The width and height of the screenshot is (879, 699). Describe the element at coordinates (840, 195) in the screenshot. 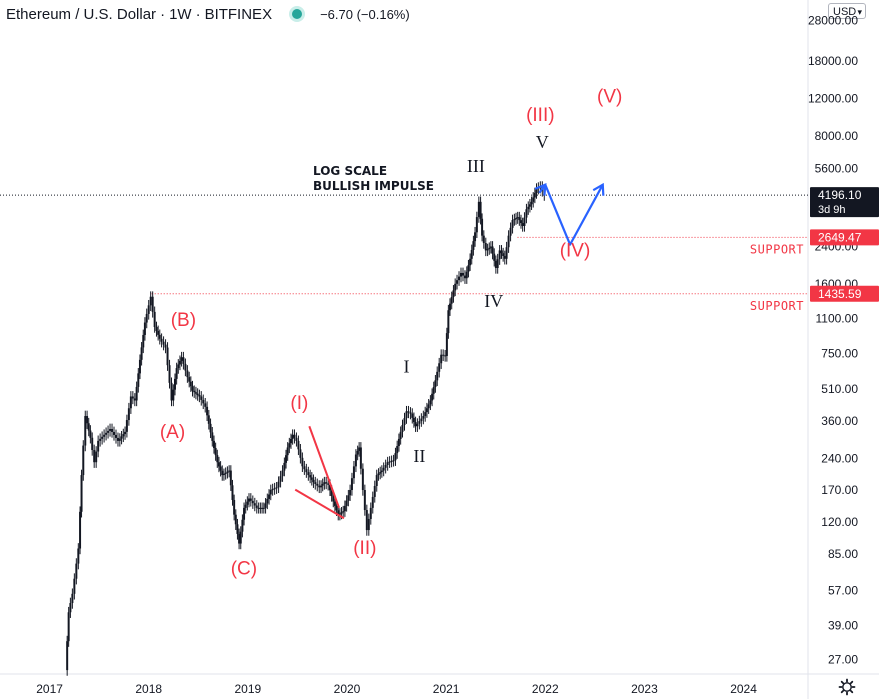

I see `current-price-tag: 4196.10` at that location.